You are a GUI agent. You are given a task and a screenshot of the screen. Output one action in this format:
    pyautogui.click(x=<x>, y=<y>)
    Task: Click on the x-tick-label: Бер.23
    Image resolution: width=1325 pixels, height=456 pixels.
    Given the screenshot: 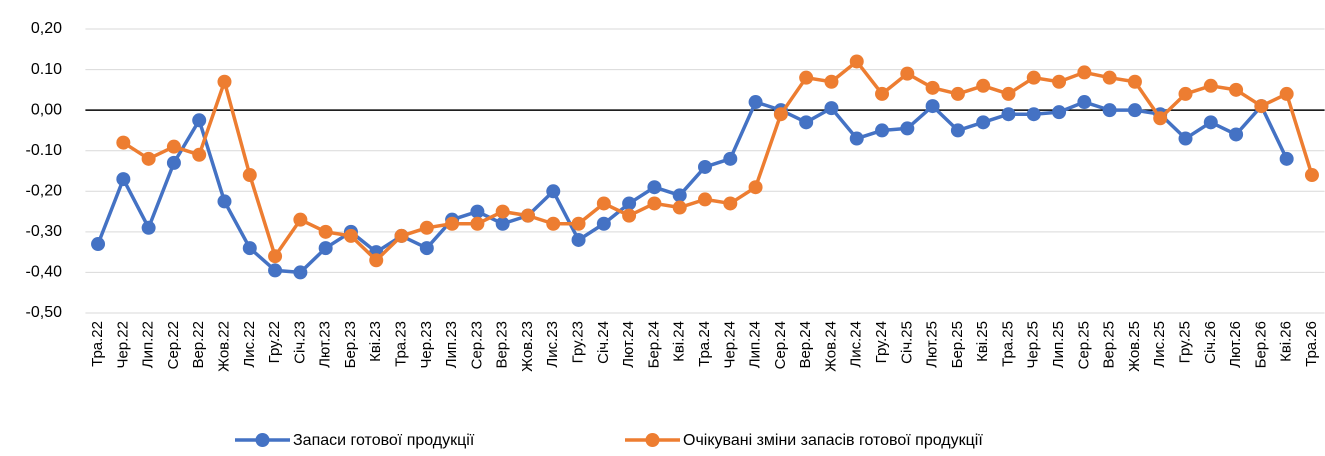 What is the action you would take?
    pyautogui.click(x=350, y=344)
    